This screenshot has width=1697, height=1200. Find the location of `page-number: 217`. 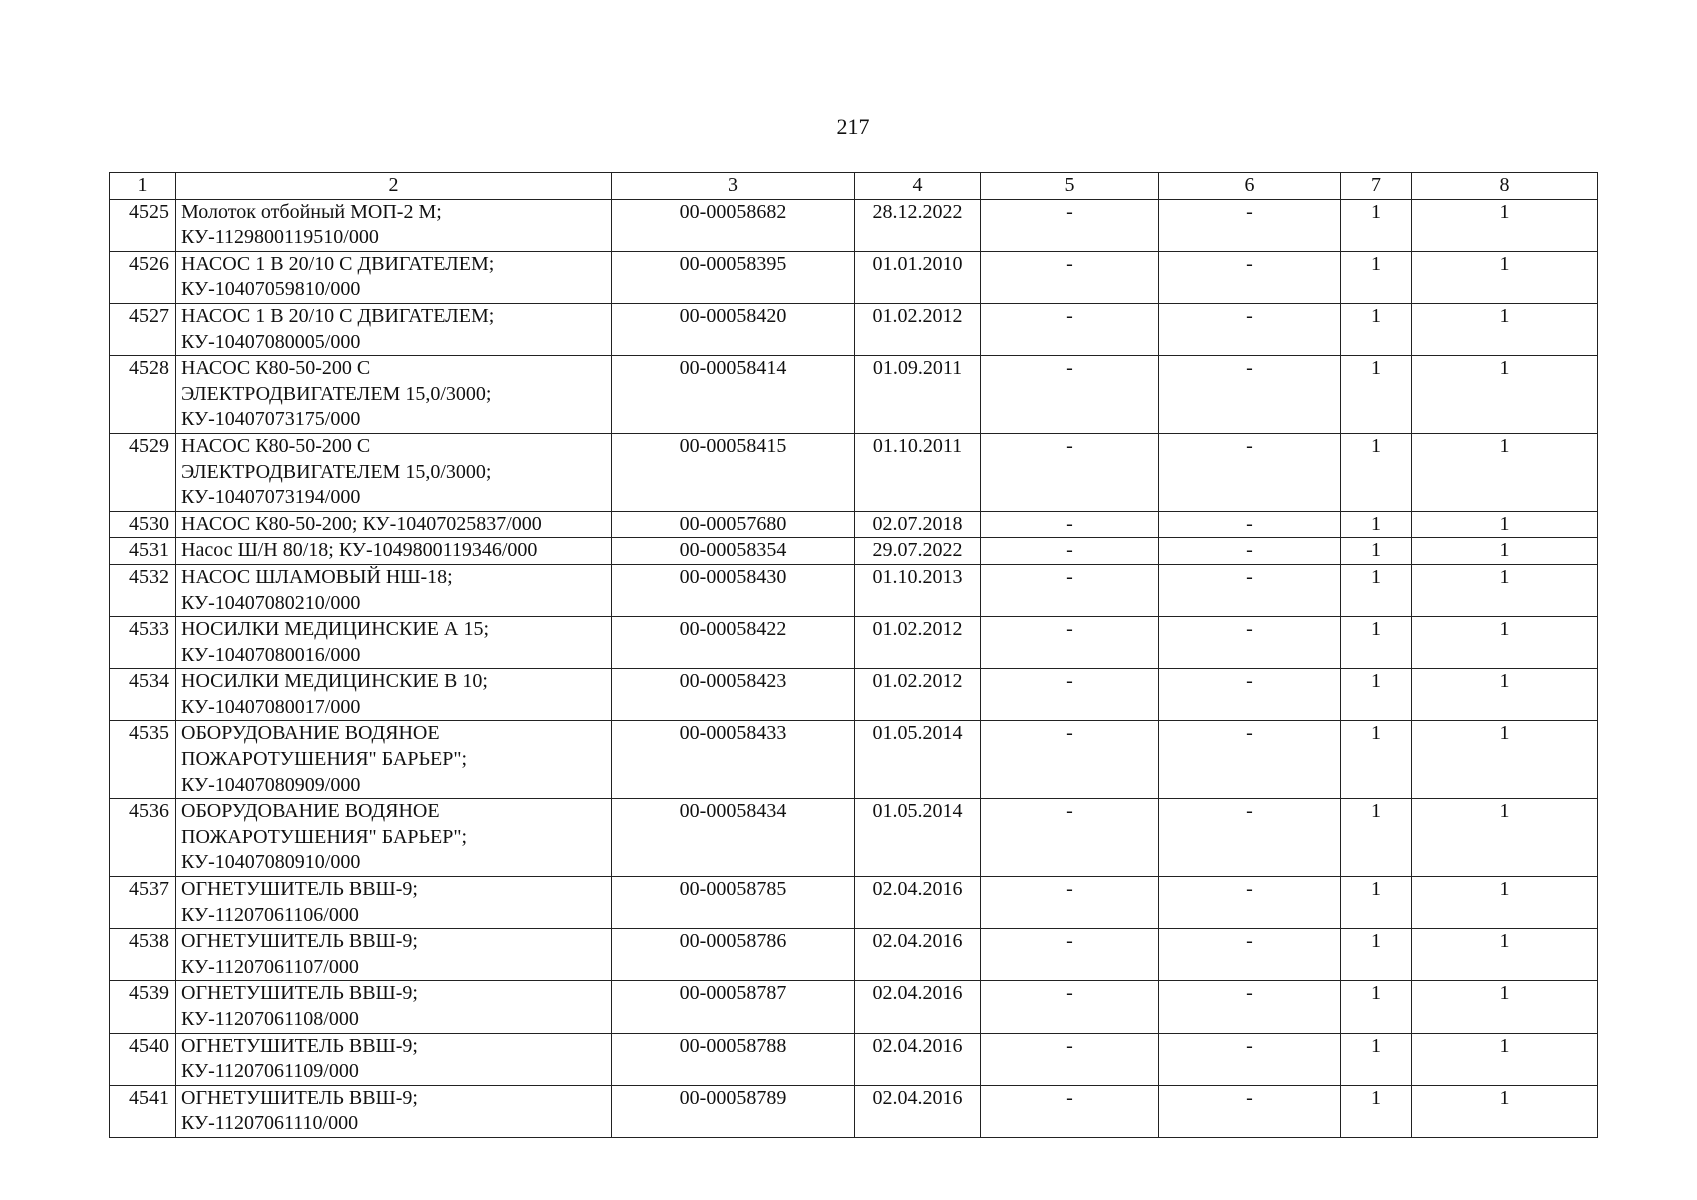

page-number: 217 is located at coordinates (853, 126).